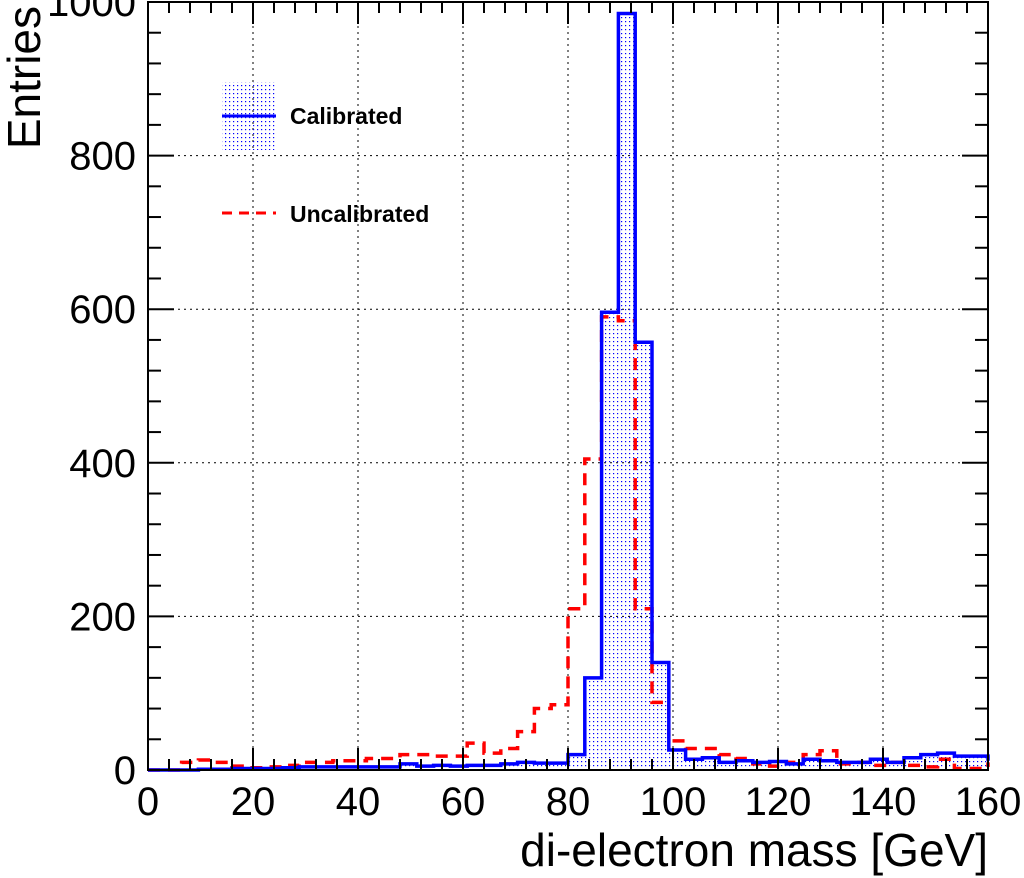 This screenshot has width=1024, height=878. I want to click on y-tick-label: 1000, so click(91, 12).